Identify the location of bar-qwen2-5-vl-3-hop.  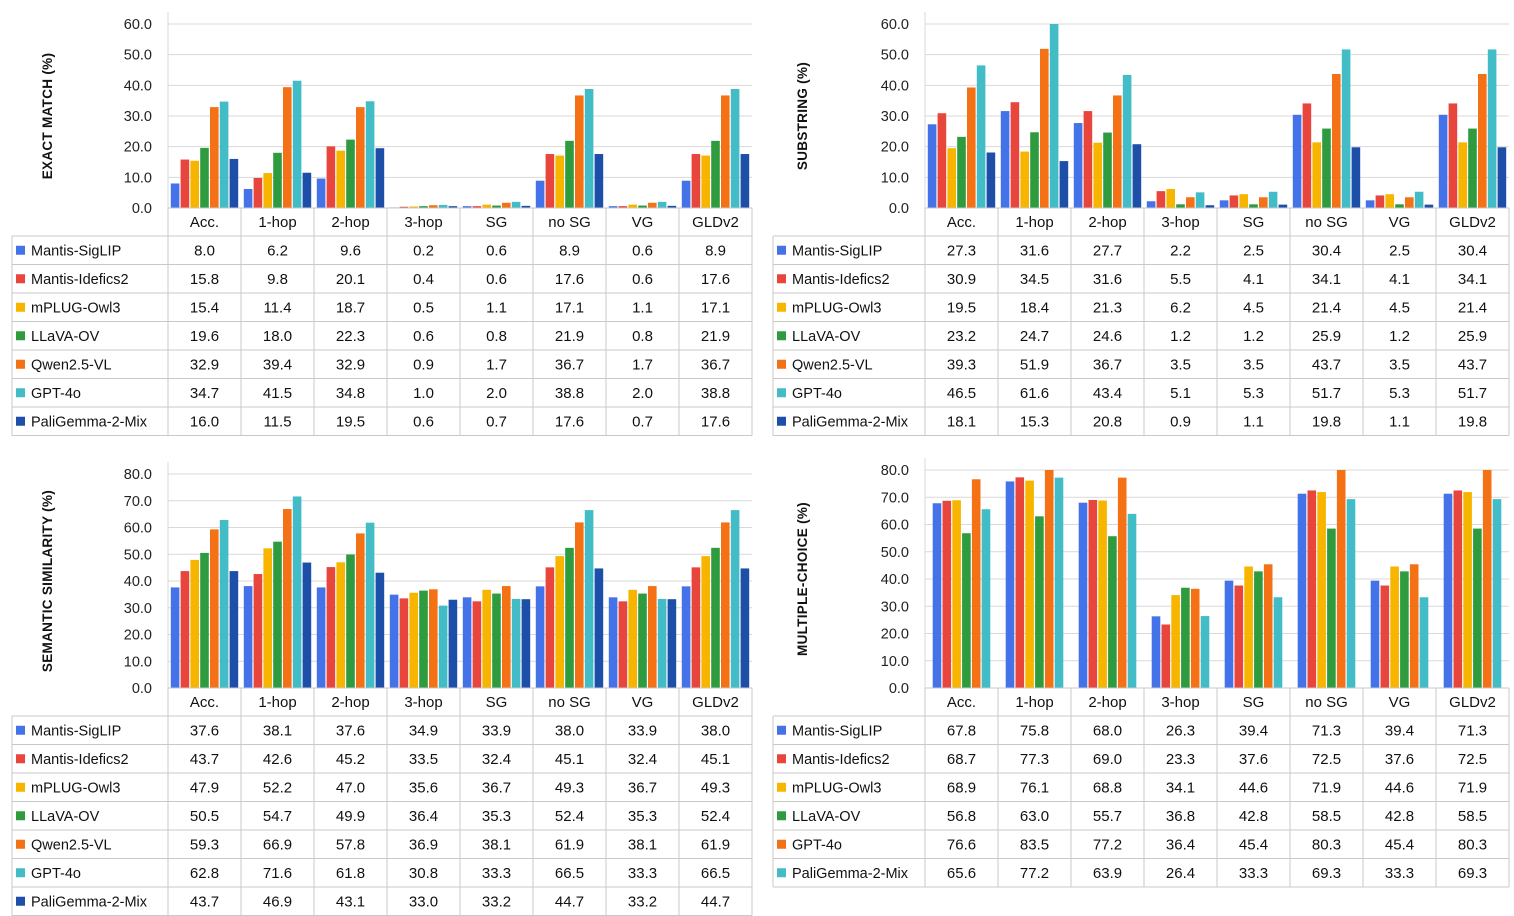
(433, 206).